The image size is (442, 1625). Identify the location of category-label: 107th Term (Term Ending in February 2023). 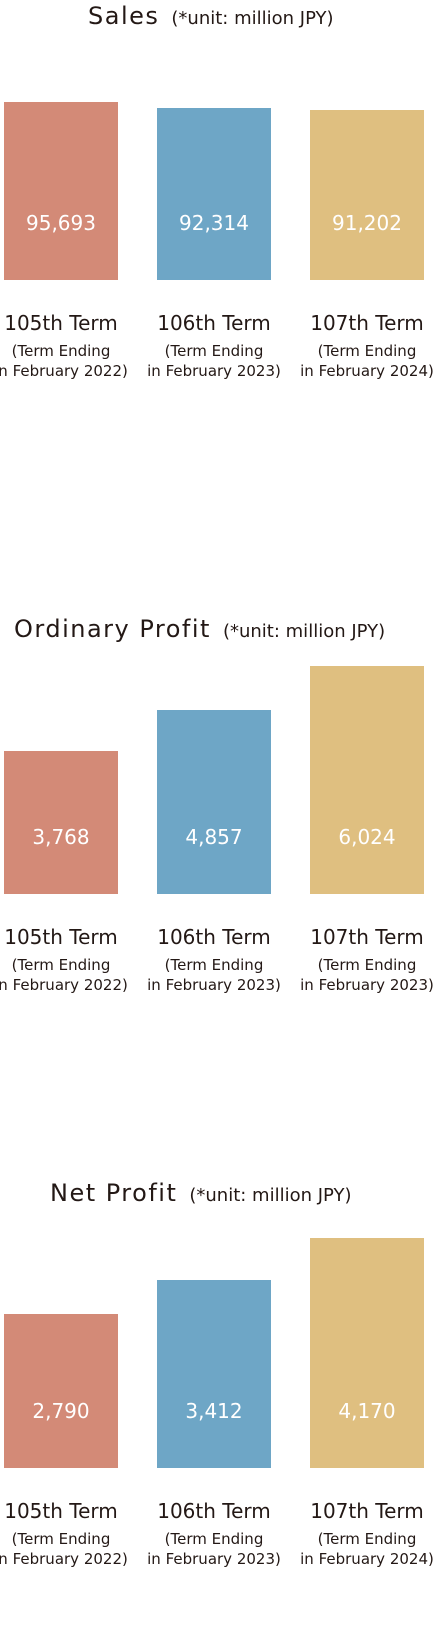
(364, 961).